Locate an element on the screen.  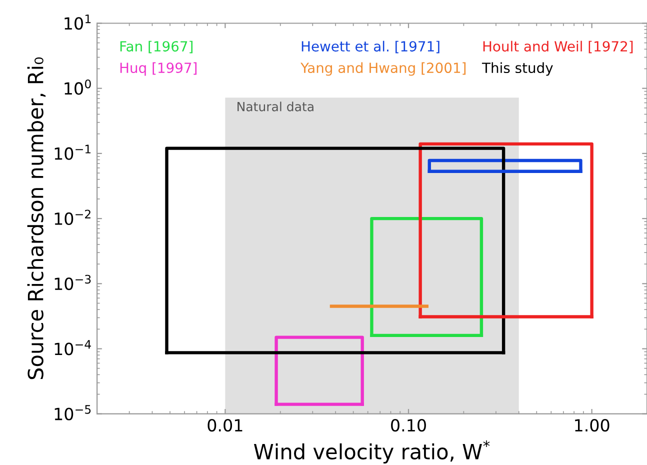
x-tick-label: 0.01 is located at coordinates (225, 425).